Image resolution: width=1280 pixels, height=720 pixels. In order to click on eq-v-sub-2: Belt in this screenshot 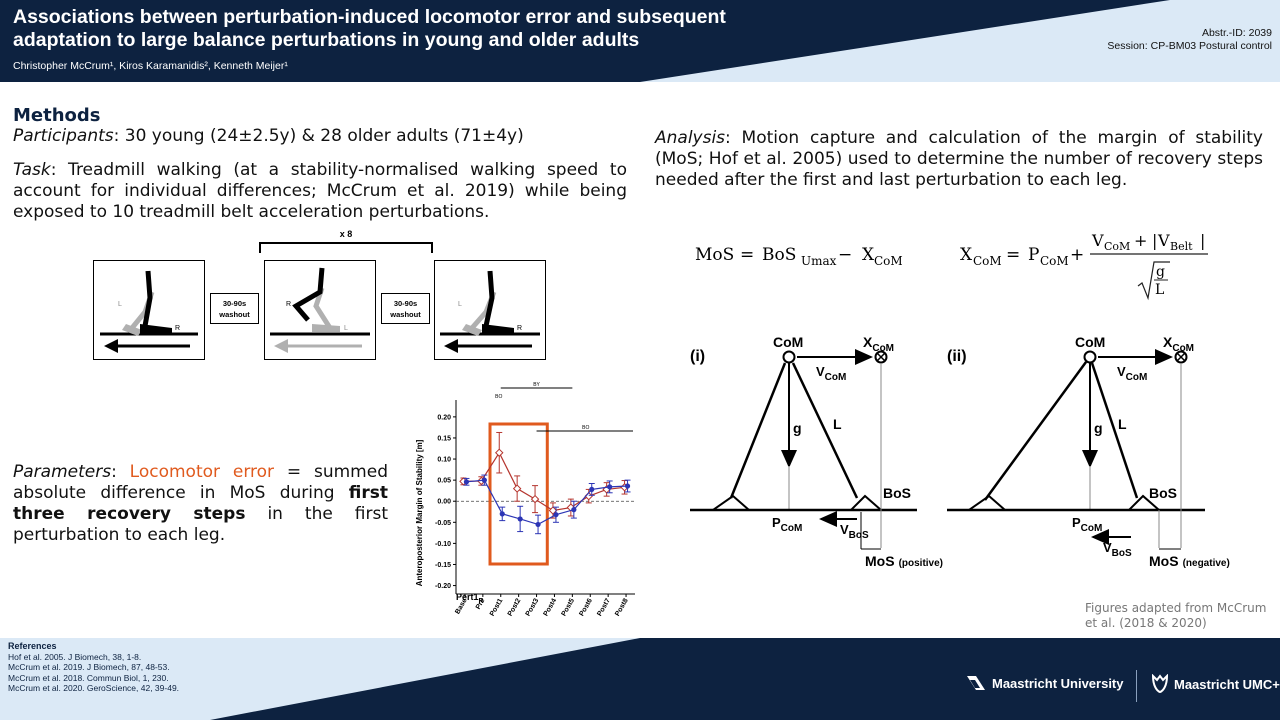, I will do `click(1181, 246)`.